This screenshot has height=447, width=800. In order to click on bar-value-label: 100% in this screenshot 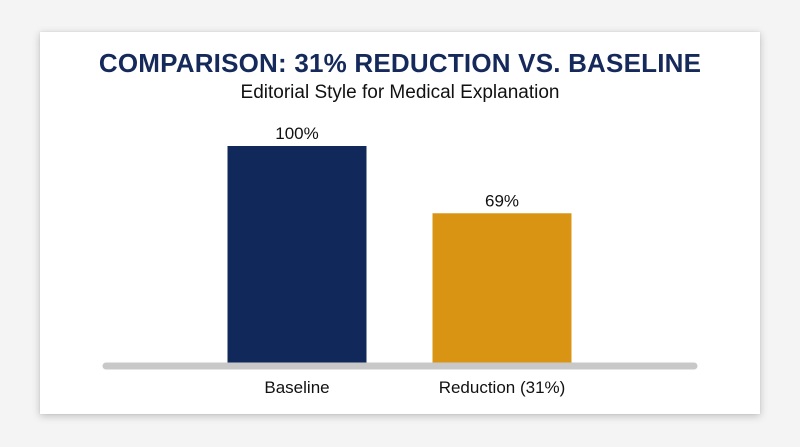, I will do `click(296, 133)`.